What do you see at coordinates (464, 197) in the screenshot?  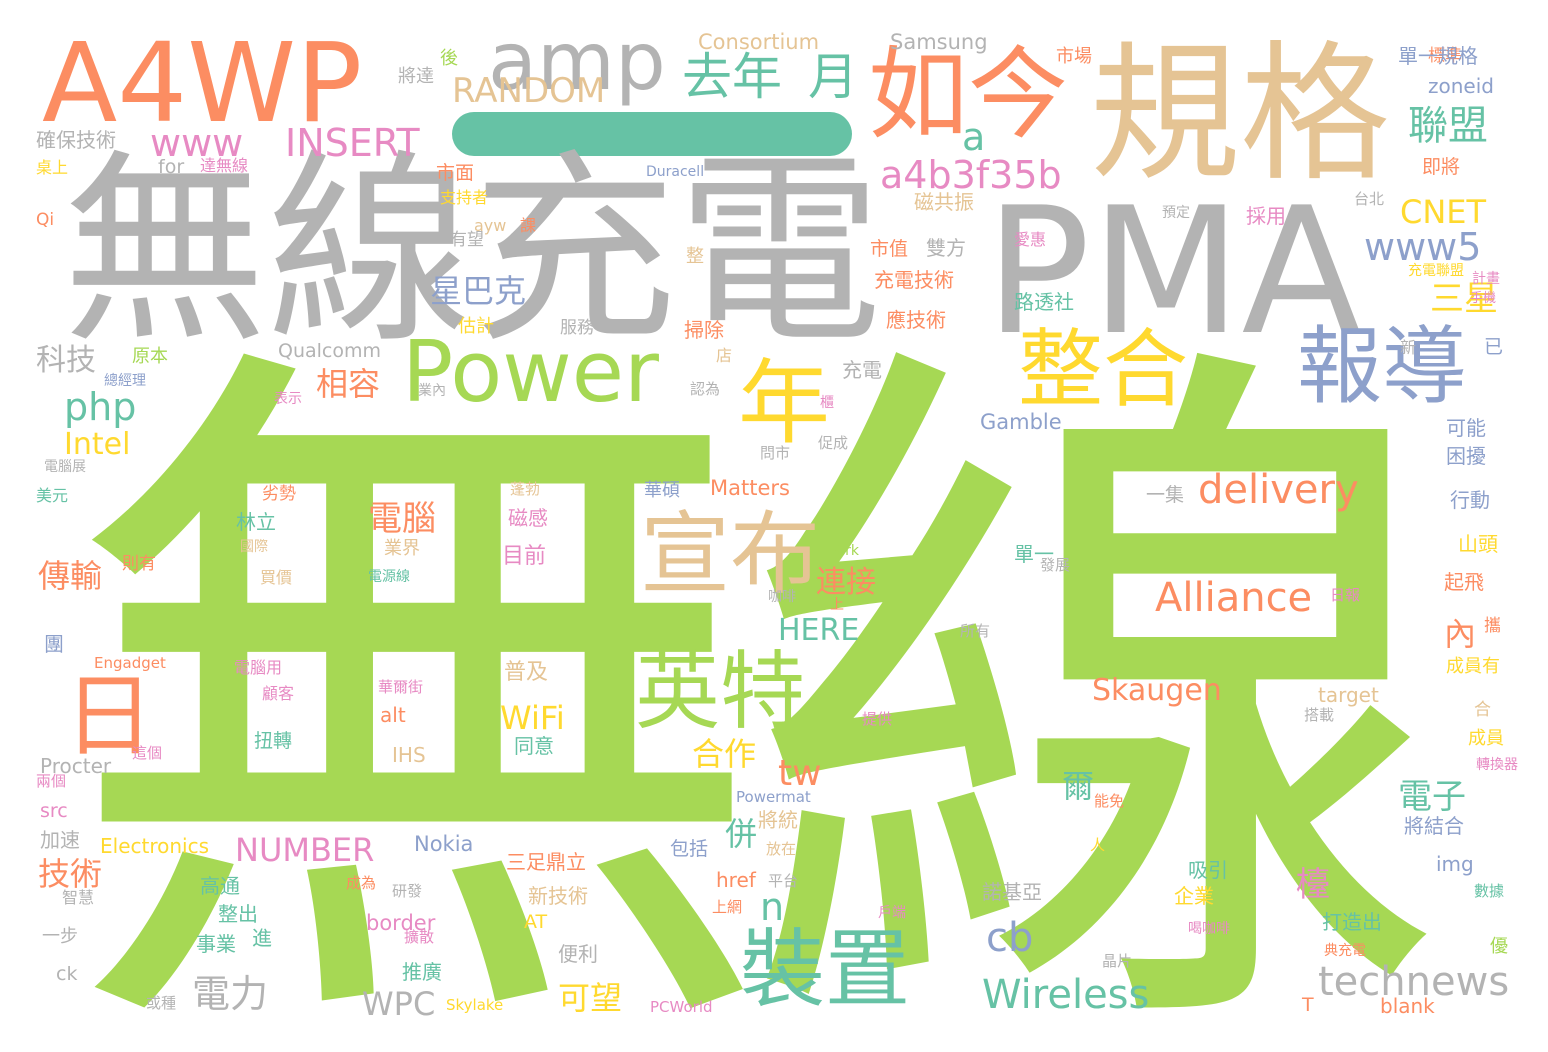 I see `word-zhichizhe: 支持者` at bounding box center [464, 197].